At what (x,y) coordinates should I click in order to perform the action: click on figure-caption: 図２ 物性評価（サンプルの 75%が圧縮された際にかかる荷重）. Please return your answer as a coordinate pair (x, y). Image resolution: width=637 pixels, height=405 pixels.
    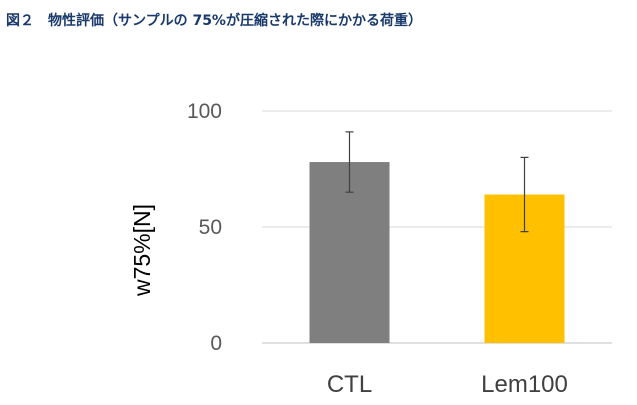
    Looking at the image, I should click on (214, 21).